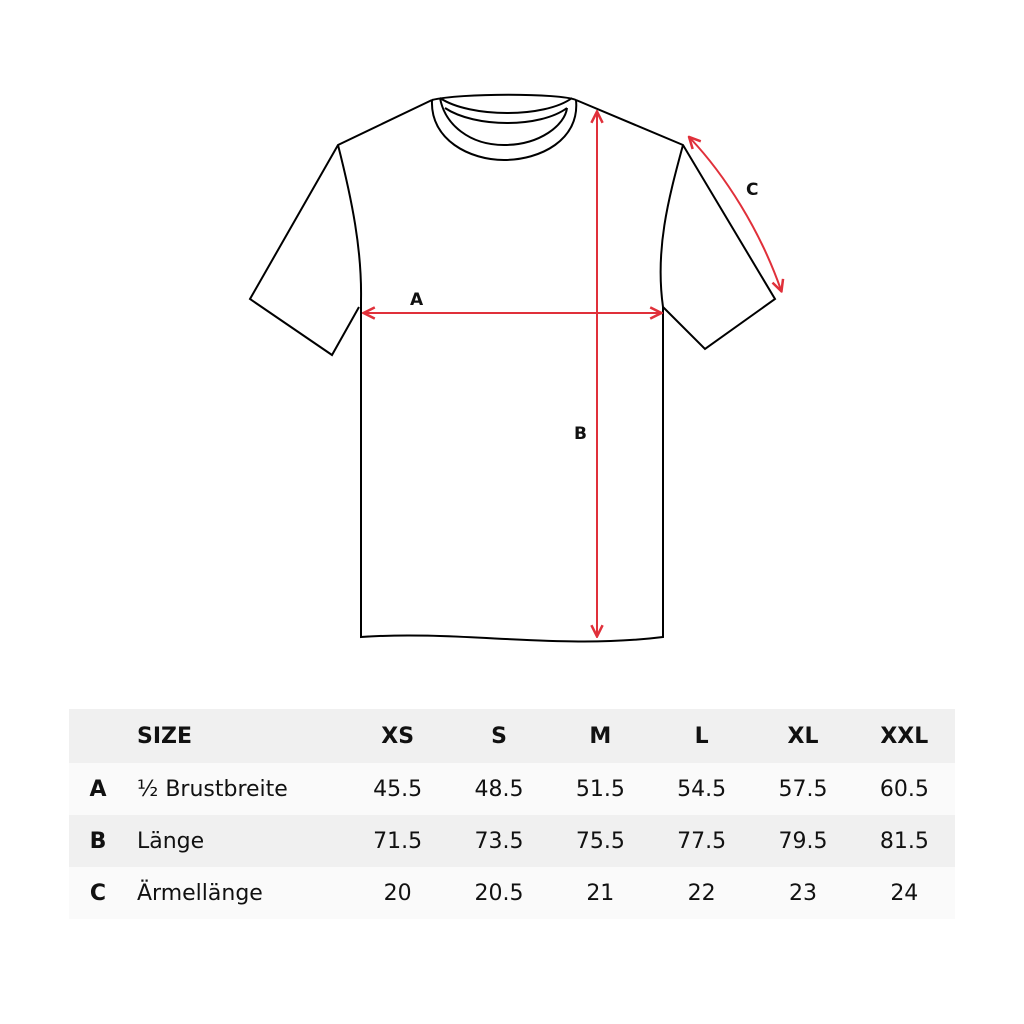 The height and width of the screenshot is (1024, 1024). Describe the element at coordinates (397, 893) in the screenshot. I see `cell: 20` at that location.